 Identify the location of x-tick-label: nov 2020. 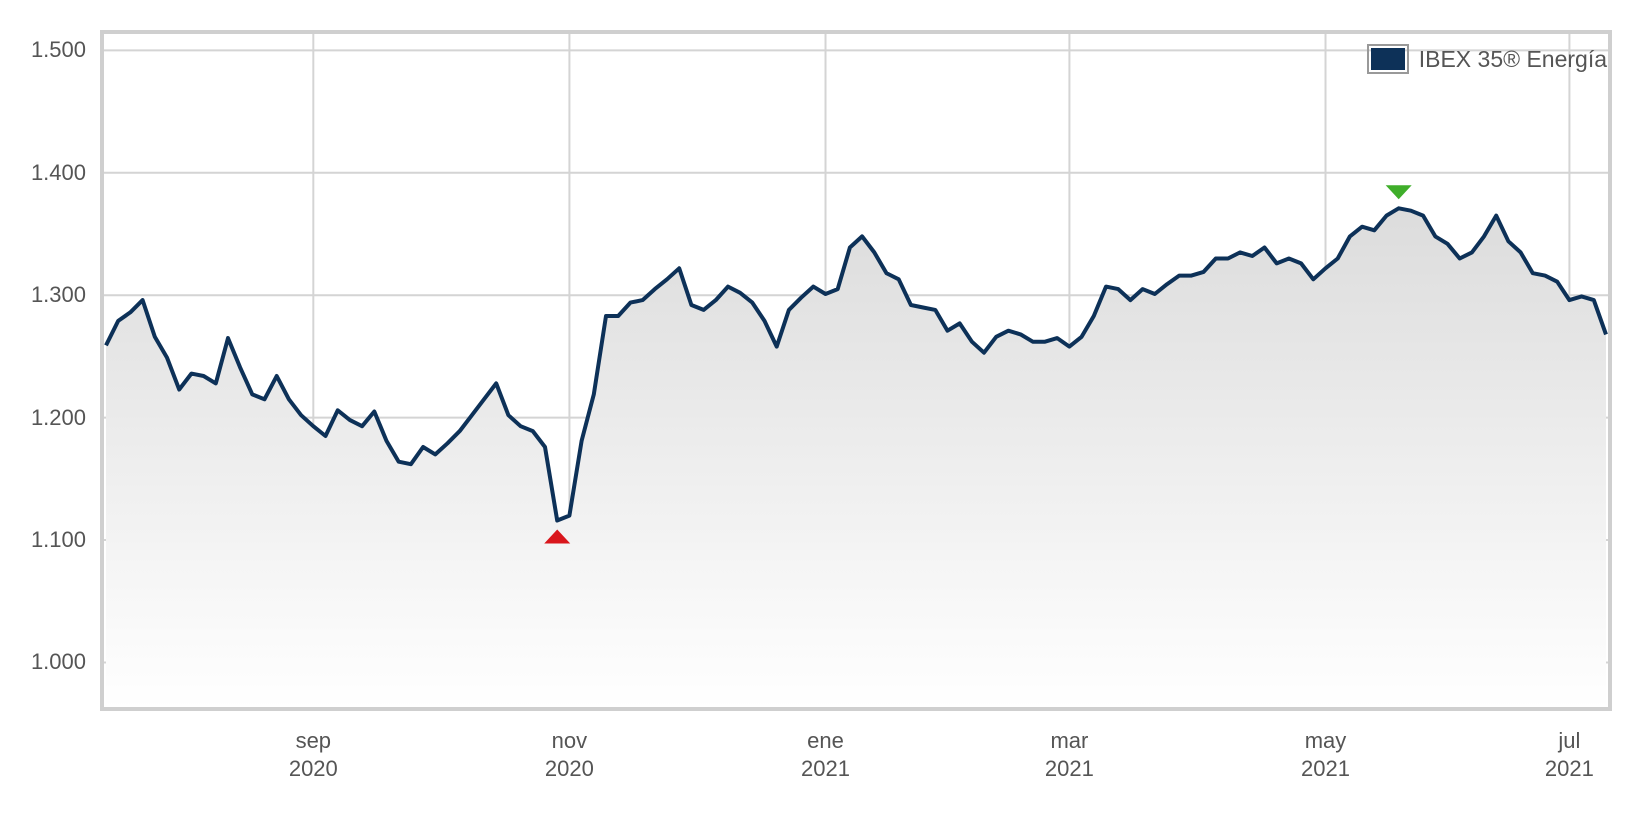
(569, 754).